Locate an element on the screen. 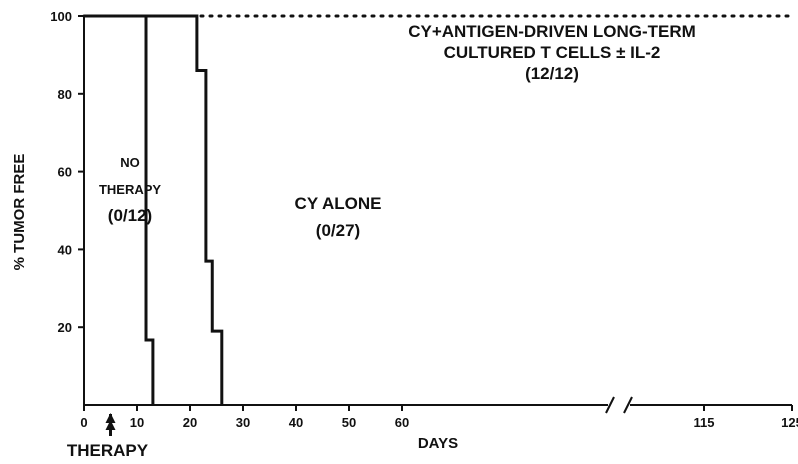 The width and height of the screenshot is (798, 464). y-tick-label: 40 is located at coordinates (65, 249).